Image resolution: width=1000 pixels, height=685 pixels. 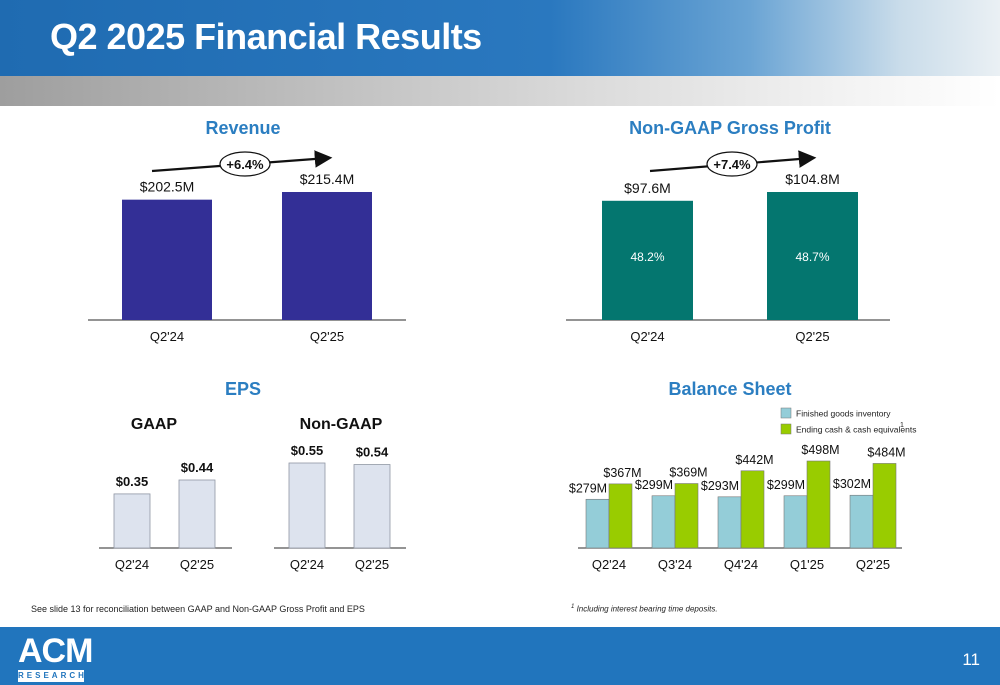 I want to click on gross-profit-title: Non-GAAP Gross Profit, so click(x=730, y=128).